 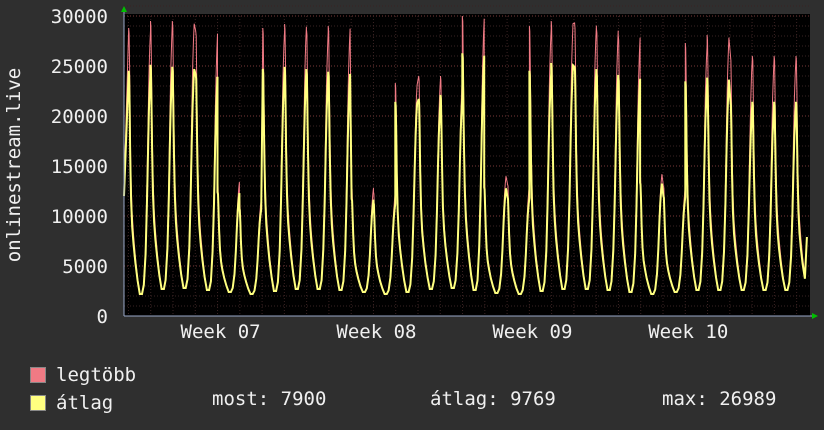 What do you see at coordinates (96, 375) in the screenshot?
I see `legend-label-max: legtöbb` at bounding box center [96, 375].